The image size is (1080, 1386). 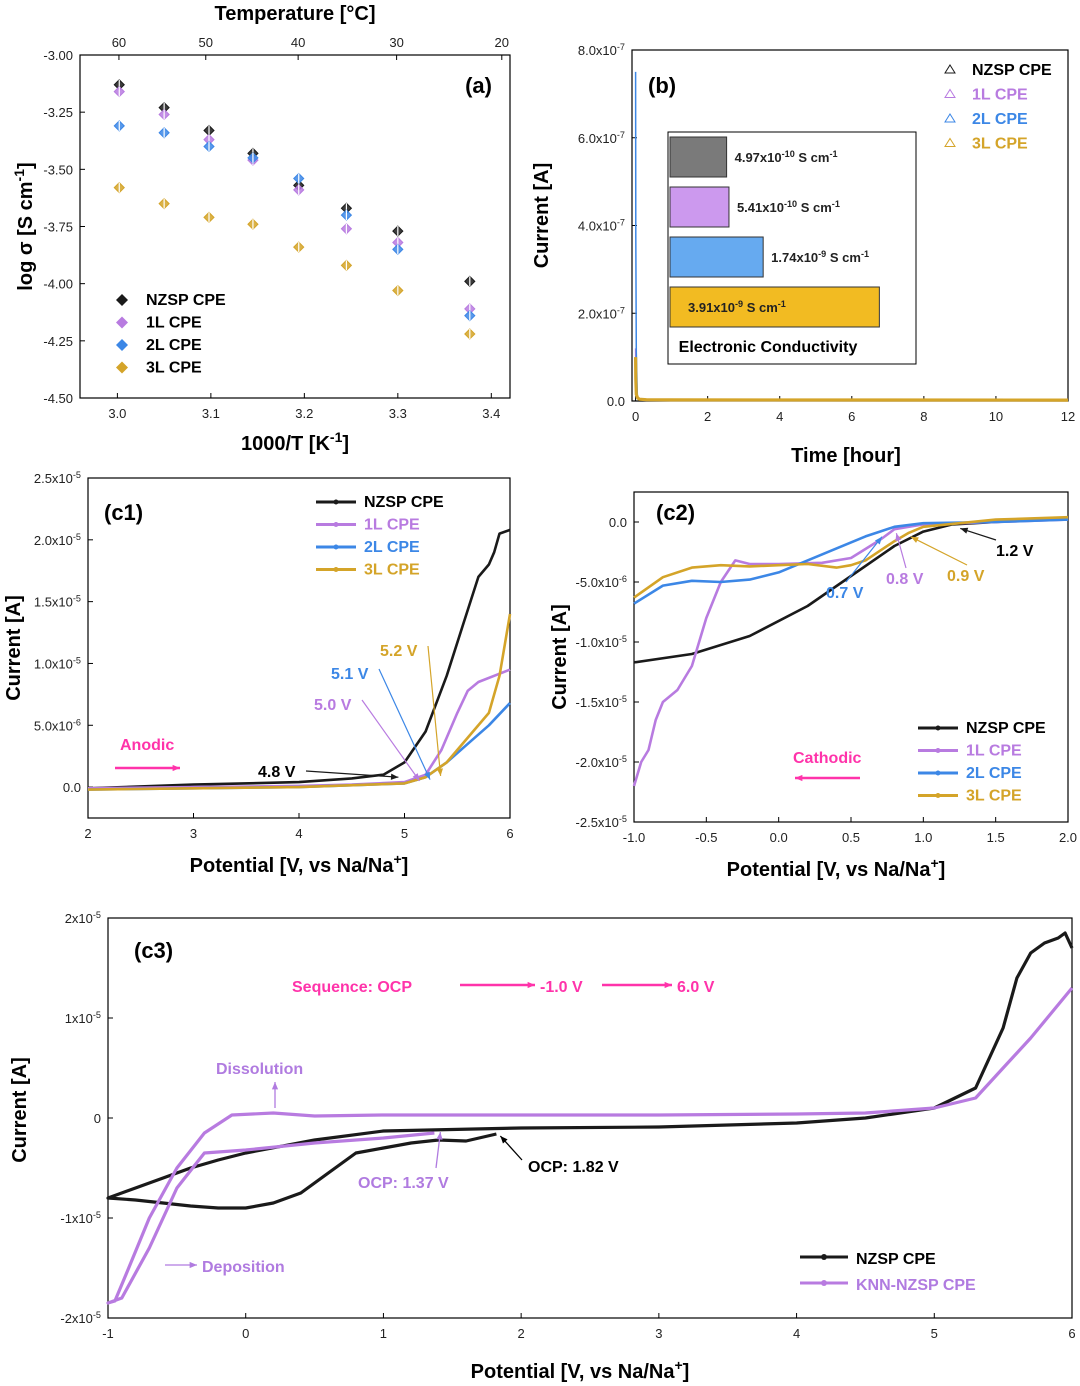 I want to click on top-axis-label: Temperature [°C], so click(x=295, y=14).